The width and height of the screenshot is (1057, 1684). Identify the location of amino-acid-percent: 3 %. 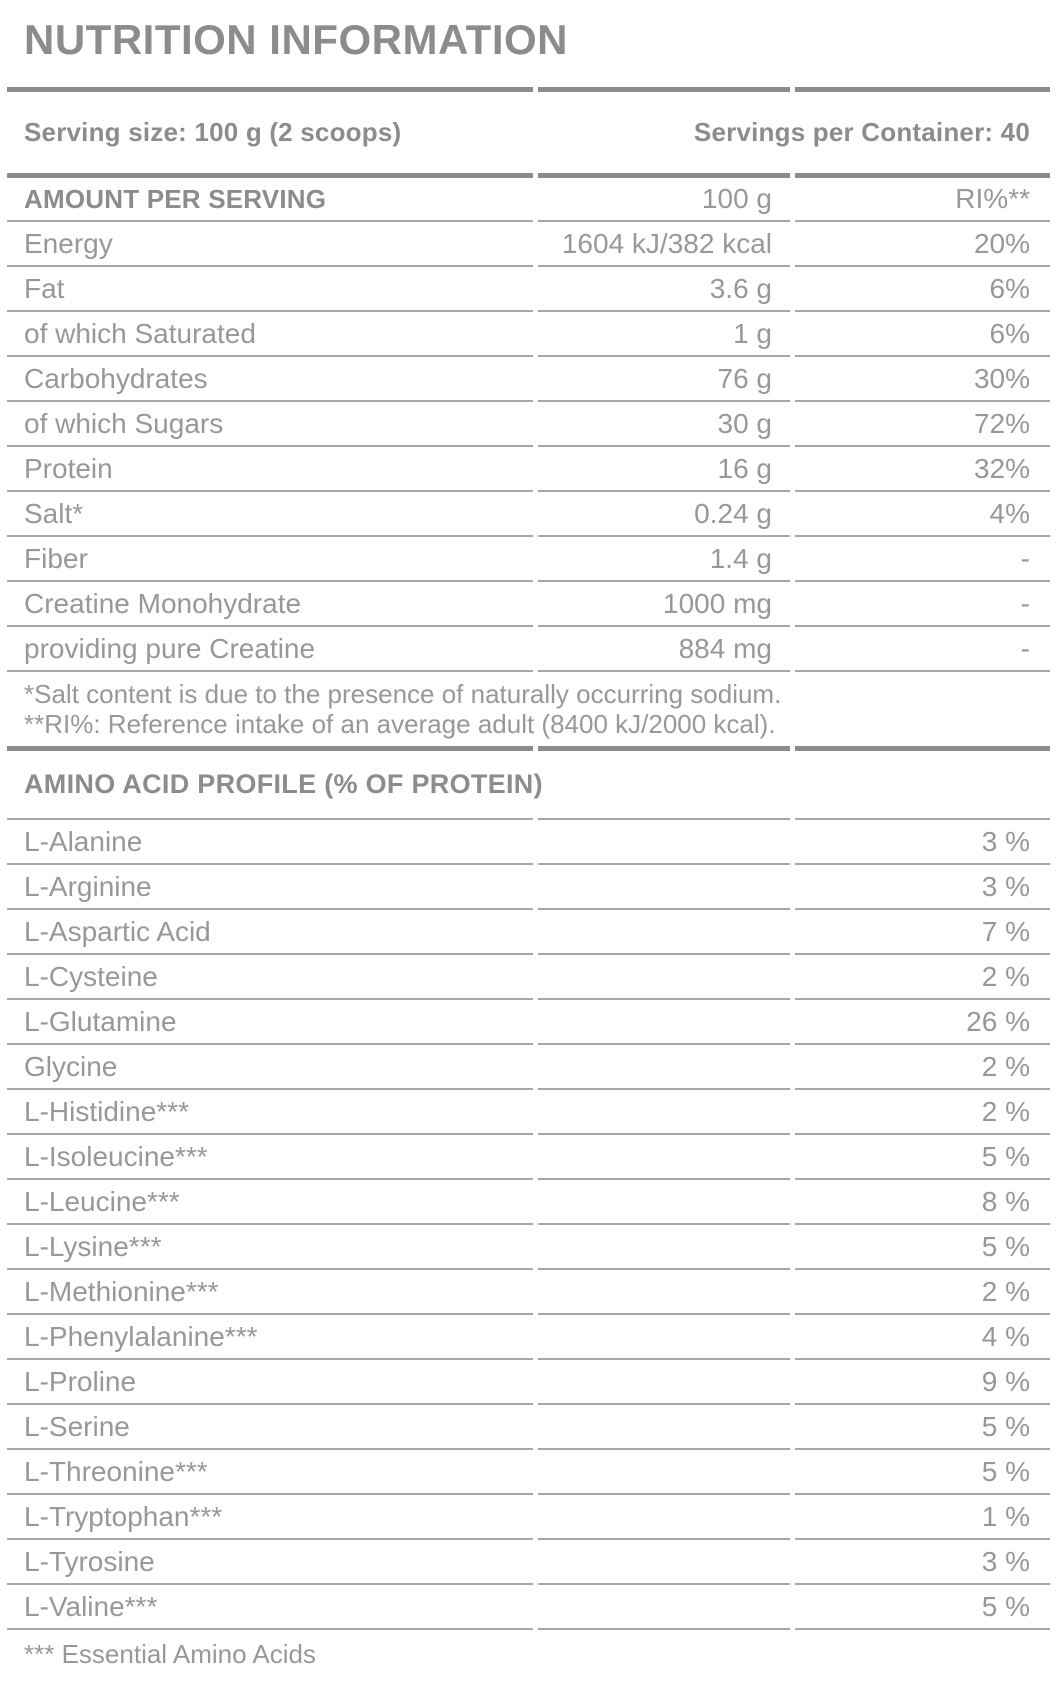
(922, 1562).